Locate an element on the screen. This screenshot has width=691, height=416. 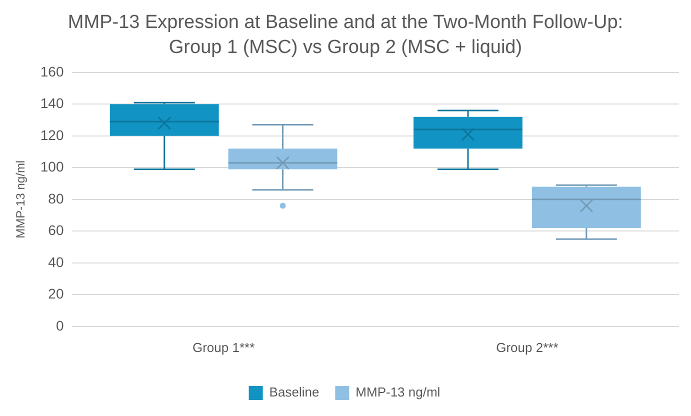
y-tick-label: 40 is located at coordinates (56, 262).